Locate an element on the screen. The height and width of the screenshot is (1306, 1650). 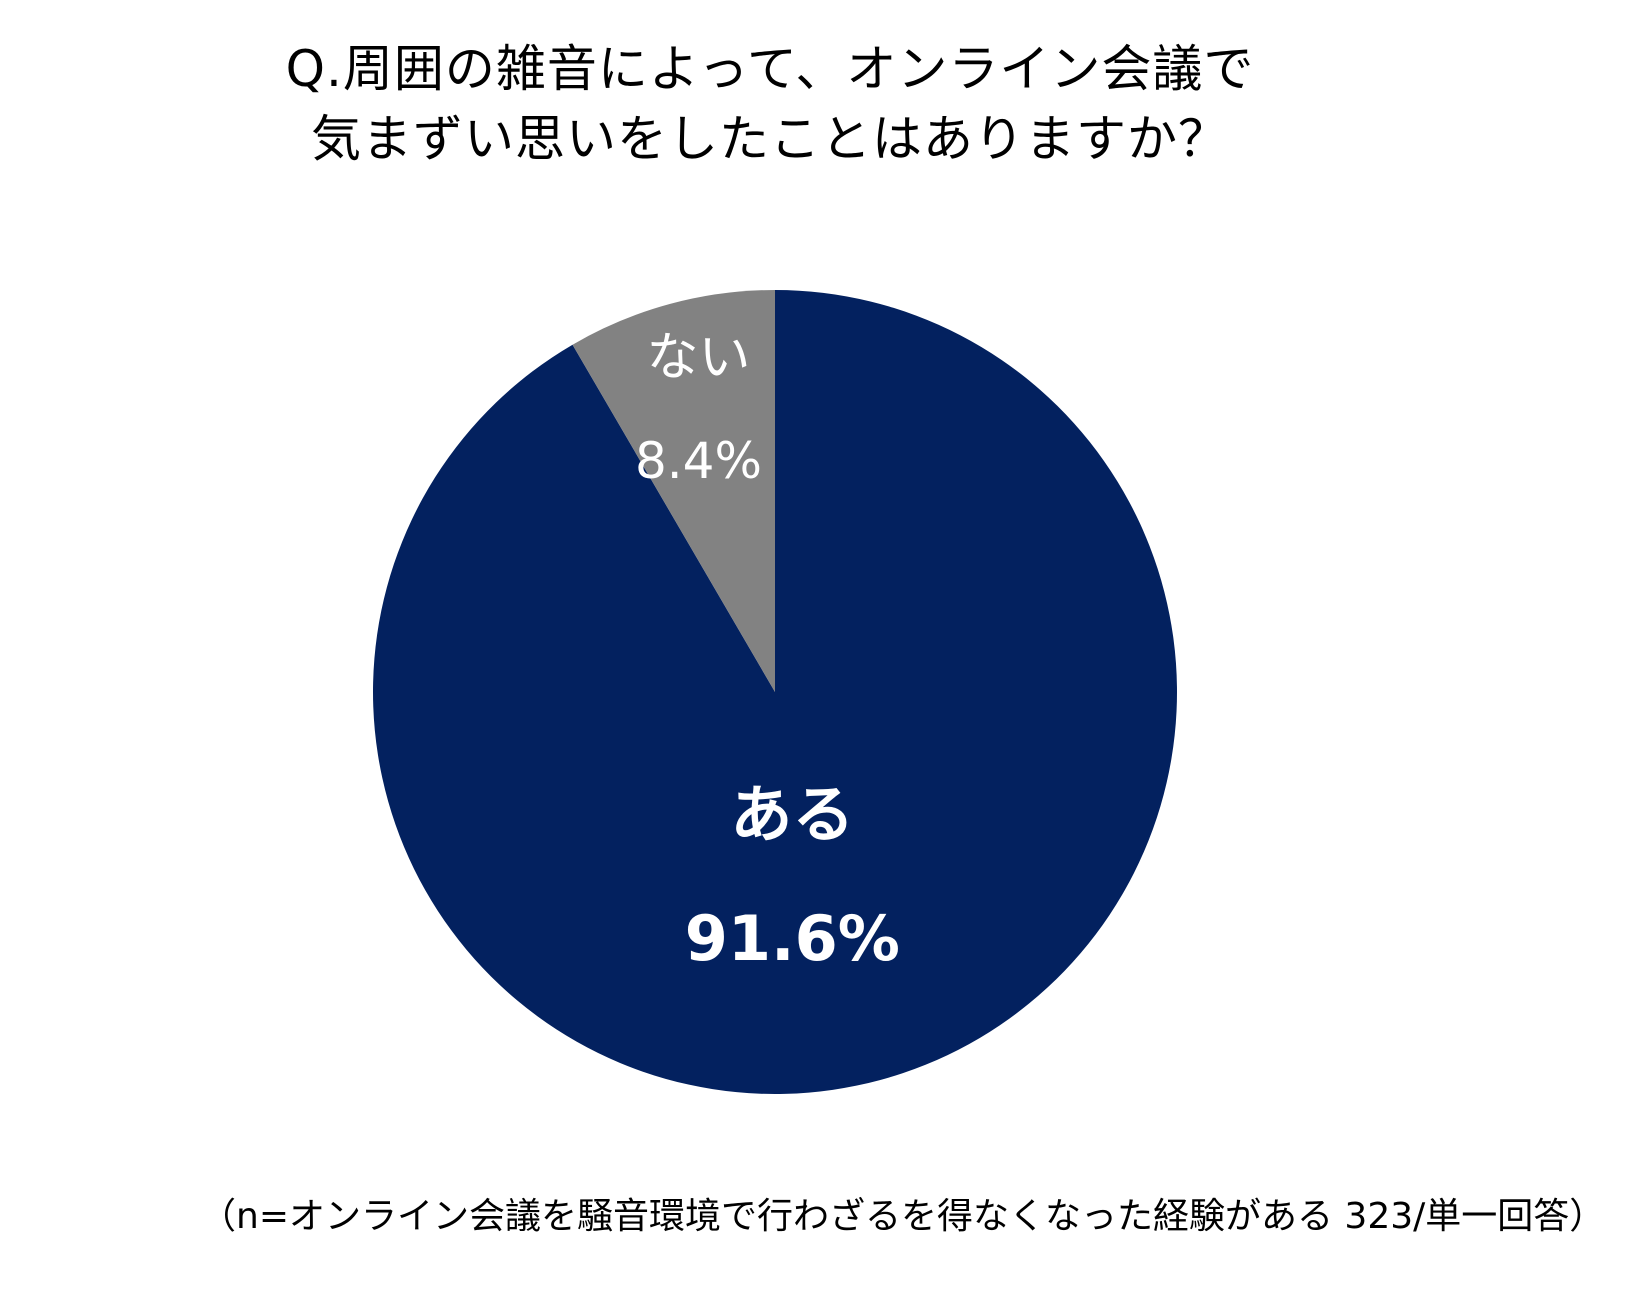
slice-value-label: 8.4% is located at coordinates (698, 461).